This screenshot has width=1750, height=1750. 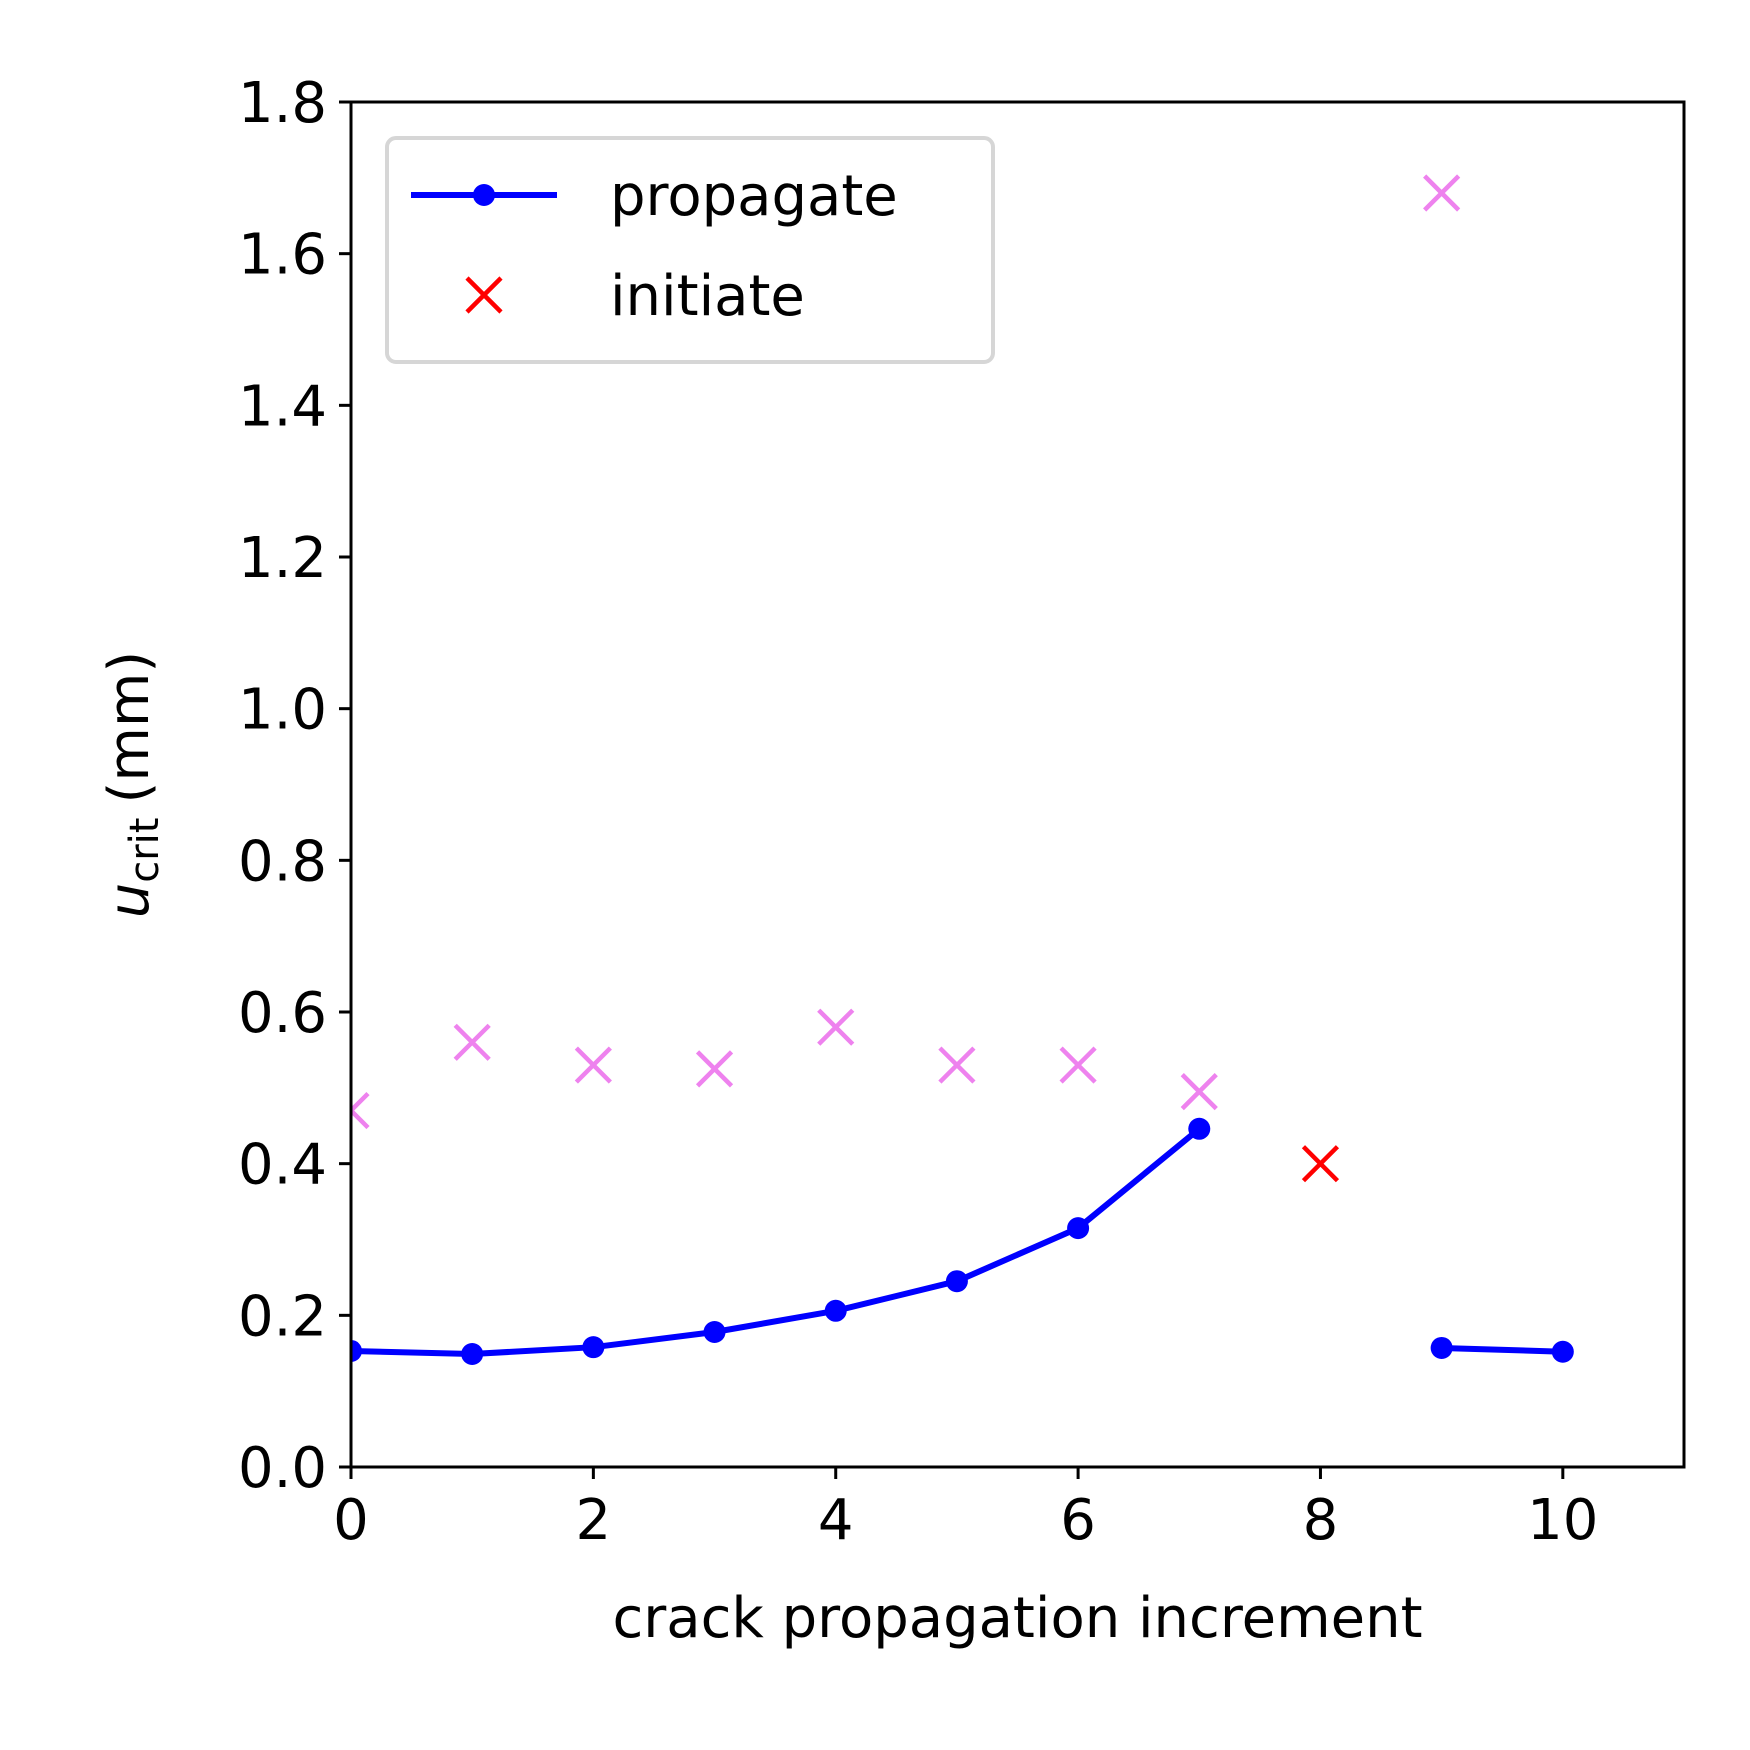 What do you see at coordinates (282, 255) in the screenshot?
I see `y-tick-label: 1.6` at bounding box center [282, 255].